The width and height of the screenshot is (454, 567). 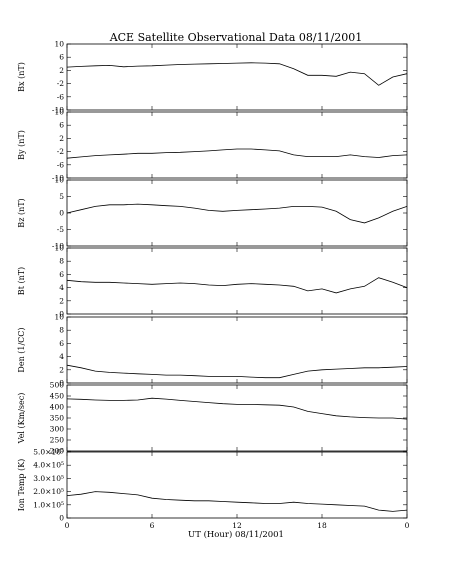 What do you see at coordinates (21, 485) in the screenshot?
I see `y-axis-label: Ion Temp (K)` at bounding box center [21, 485].